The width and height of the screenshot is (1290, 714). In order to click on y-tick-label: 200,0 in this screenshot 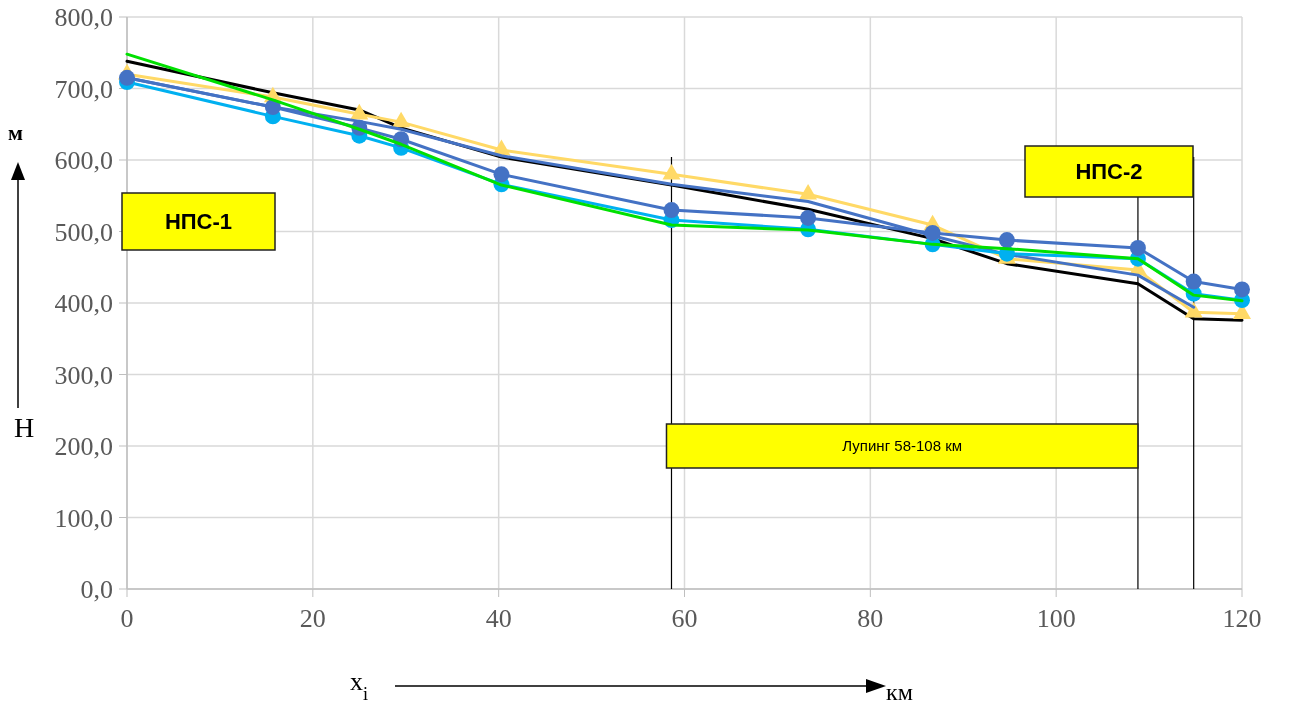, I will do `click(83, 447)`.